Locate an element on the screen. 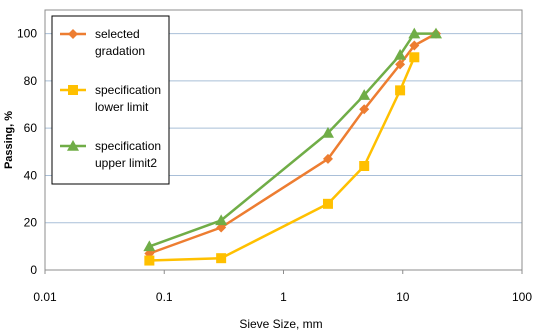  x-tick-label-3: 10 is located at coordinates (403, 297).